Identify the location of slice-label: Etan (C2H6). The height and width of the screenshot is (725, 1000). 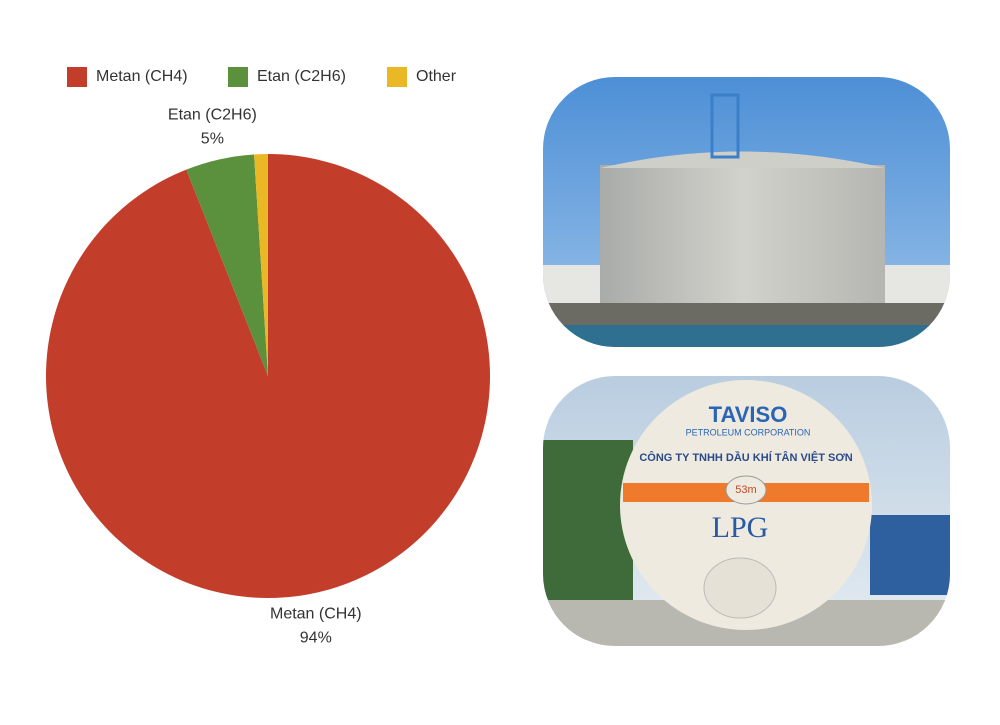
(212, 114).